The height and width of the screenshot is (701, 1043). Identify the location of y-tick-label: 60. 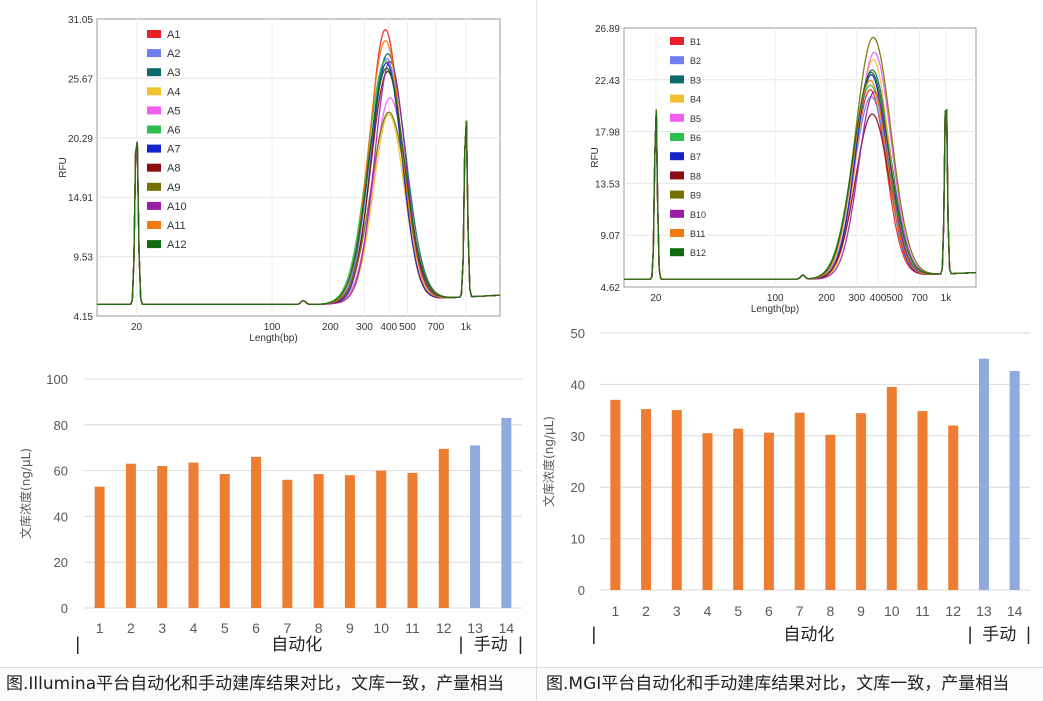
(61, 471).